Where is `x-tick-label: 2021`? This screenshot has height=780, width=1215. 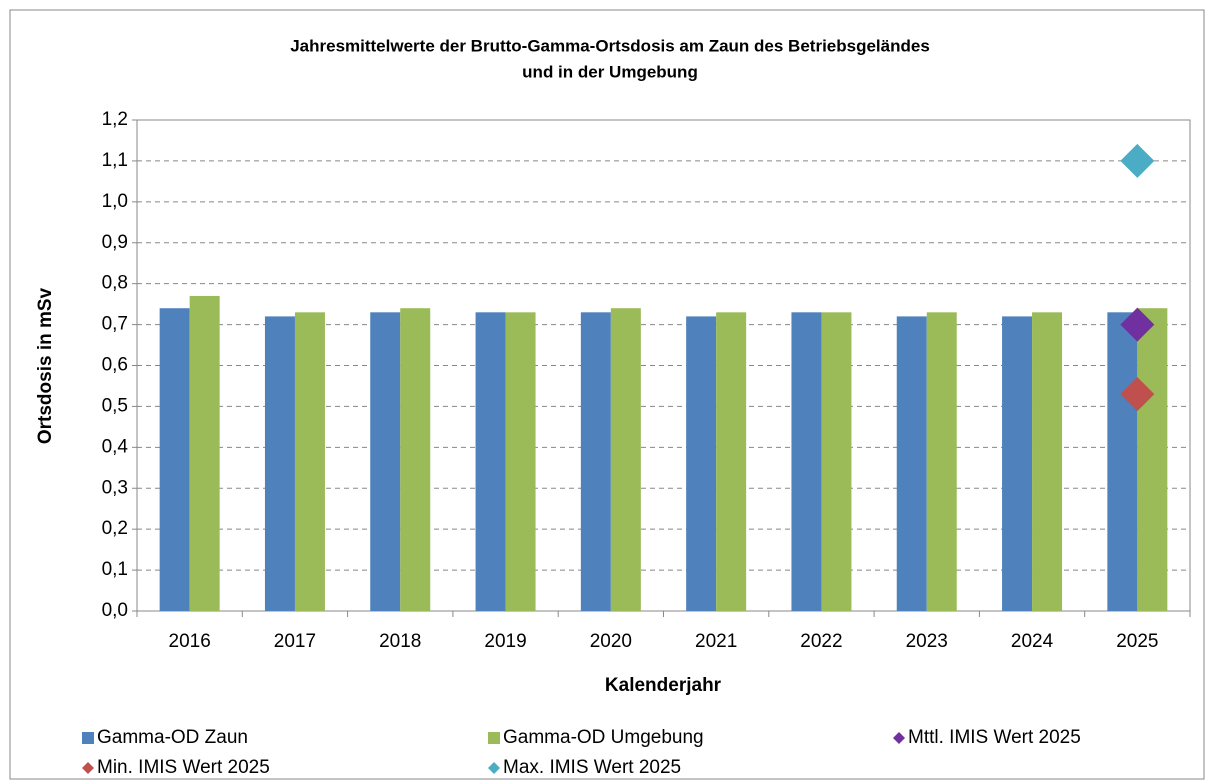
x-tick-label: 2021 is located at coordinates (716, 641).